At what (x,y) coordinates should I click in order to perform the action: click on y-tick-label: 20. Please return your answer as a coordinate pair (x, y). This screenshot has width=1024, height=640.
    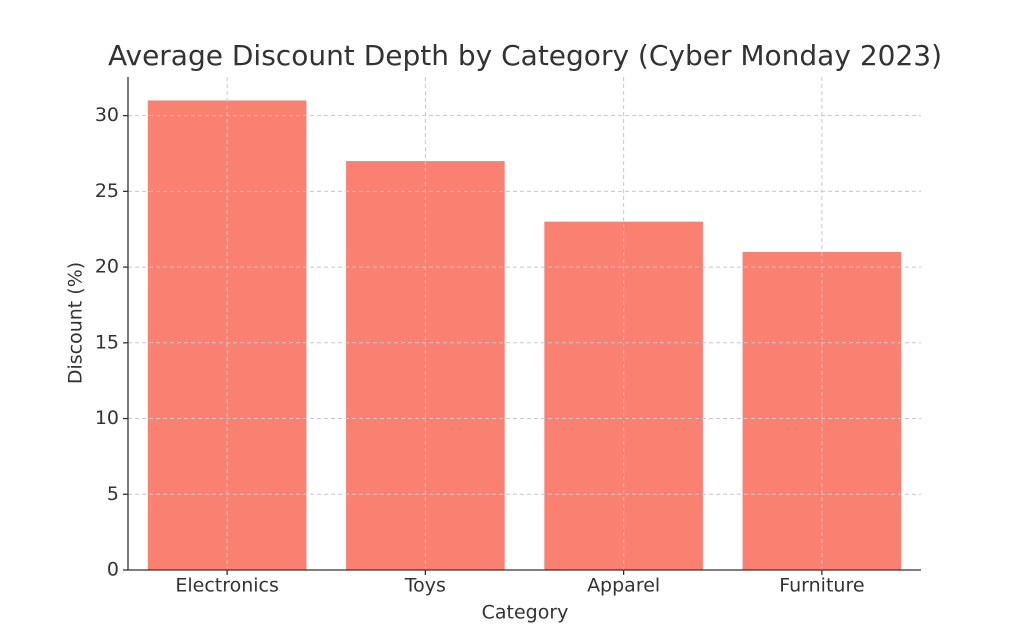
    Looking at the image, I should click on (107, 267).